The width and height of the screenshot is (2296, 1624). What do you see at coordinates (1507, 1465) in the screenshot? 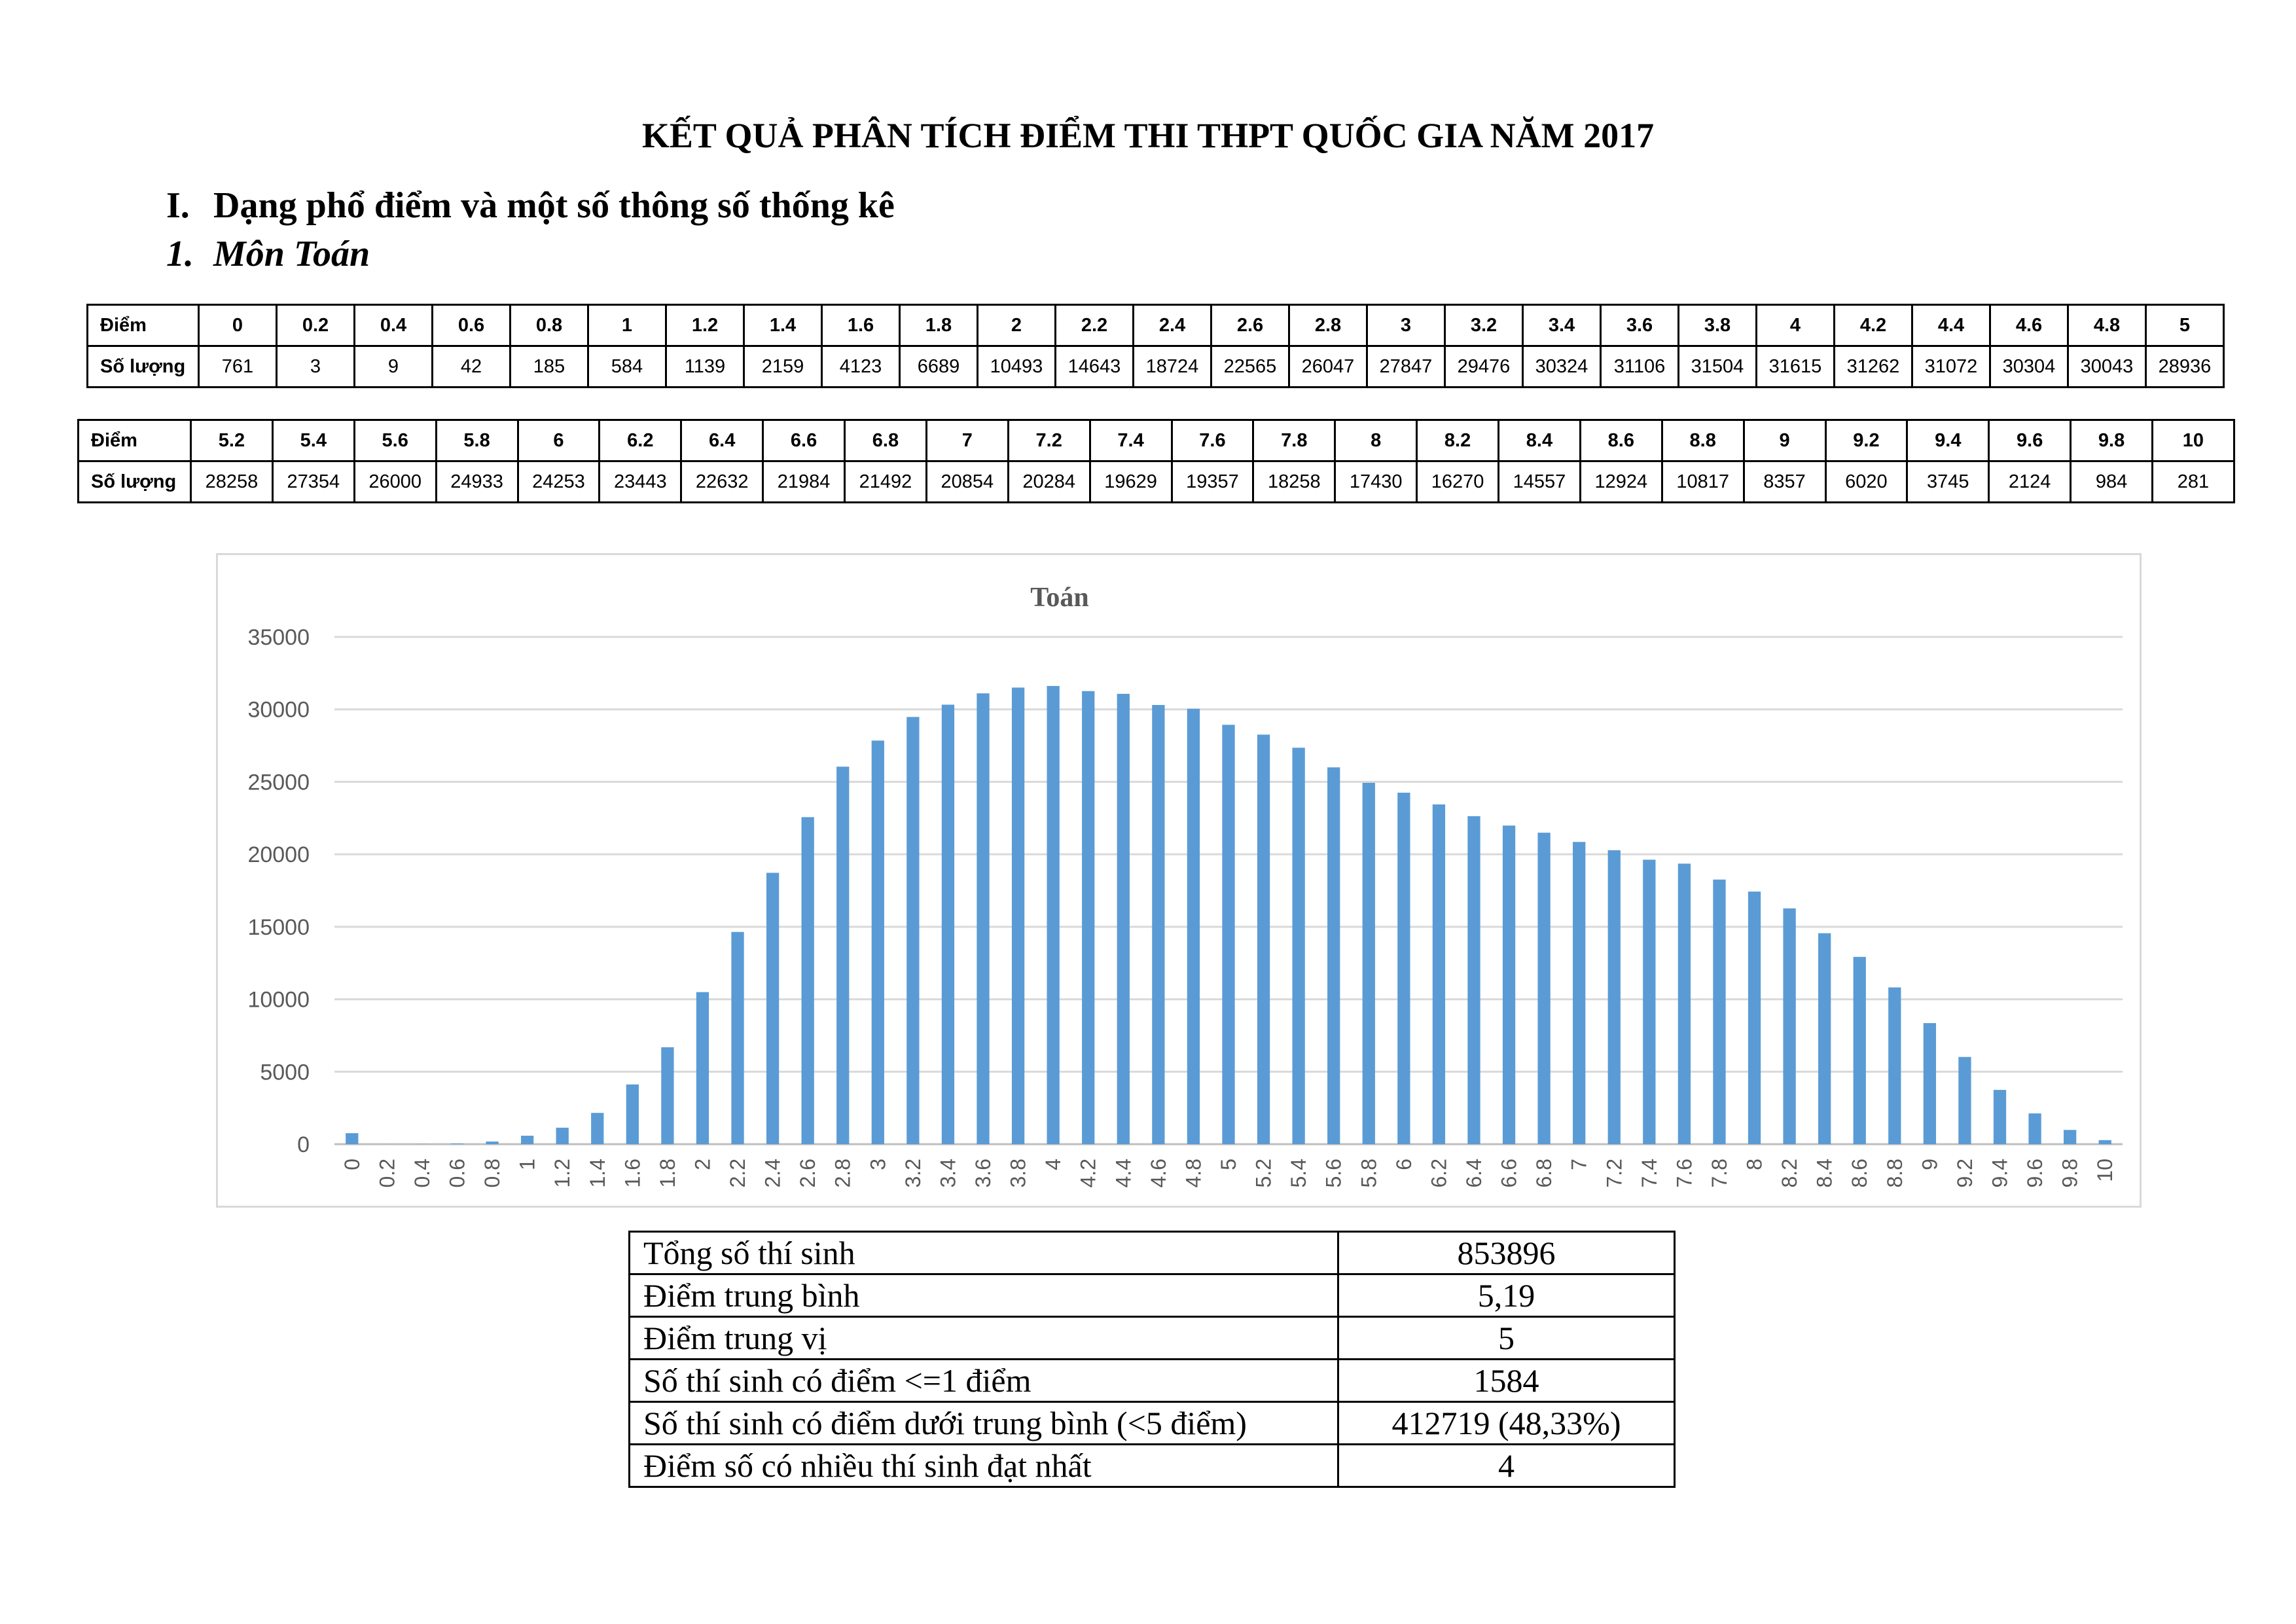
I see `statistic-value: 4` at bounding box center [1507, 1465].